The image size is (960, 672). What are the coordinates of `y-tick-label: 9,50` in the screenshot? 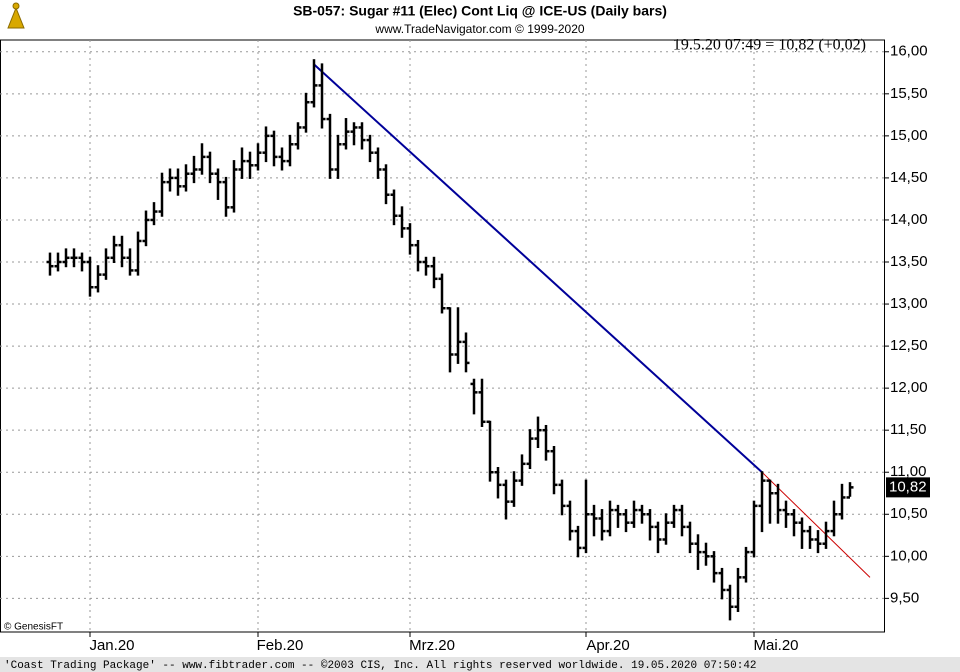 It's located at (904, 597).